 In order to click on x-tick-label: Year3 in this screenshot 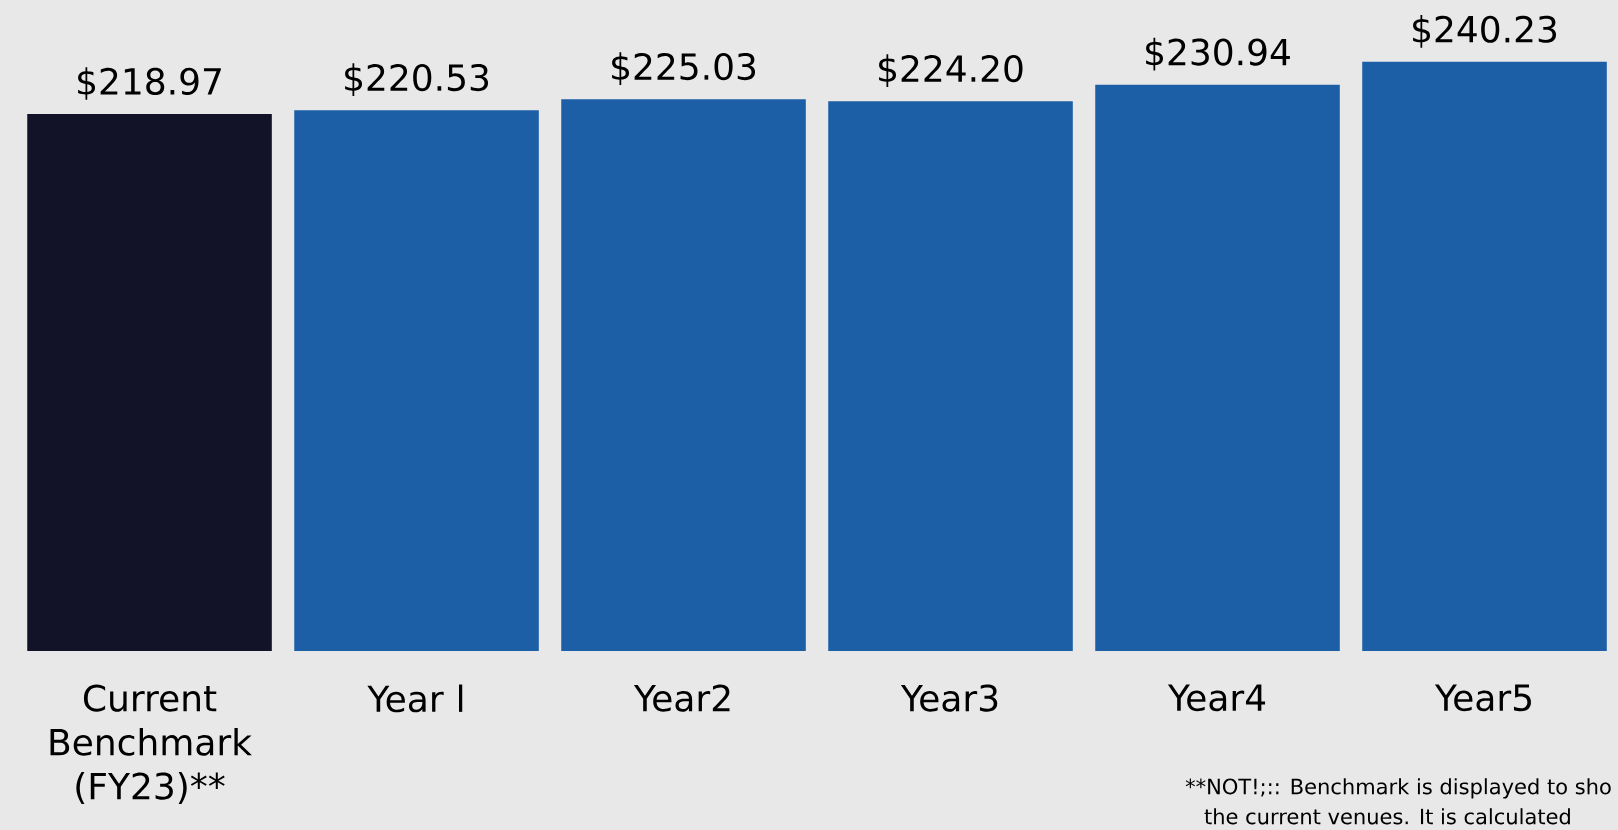, I will do `click(949, 698)`.